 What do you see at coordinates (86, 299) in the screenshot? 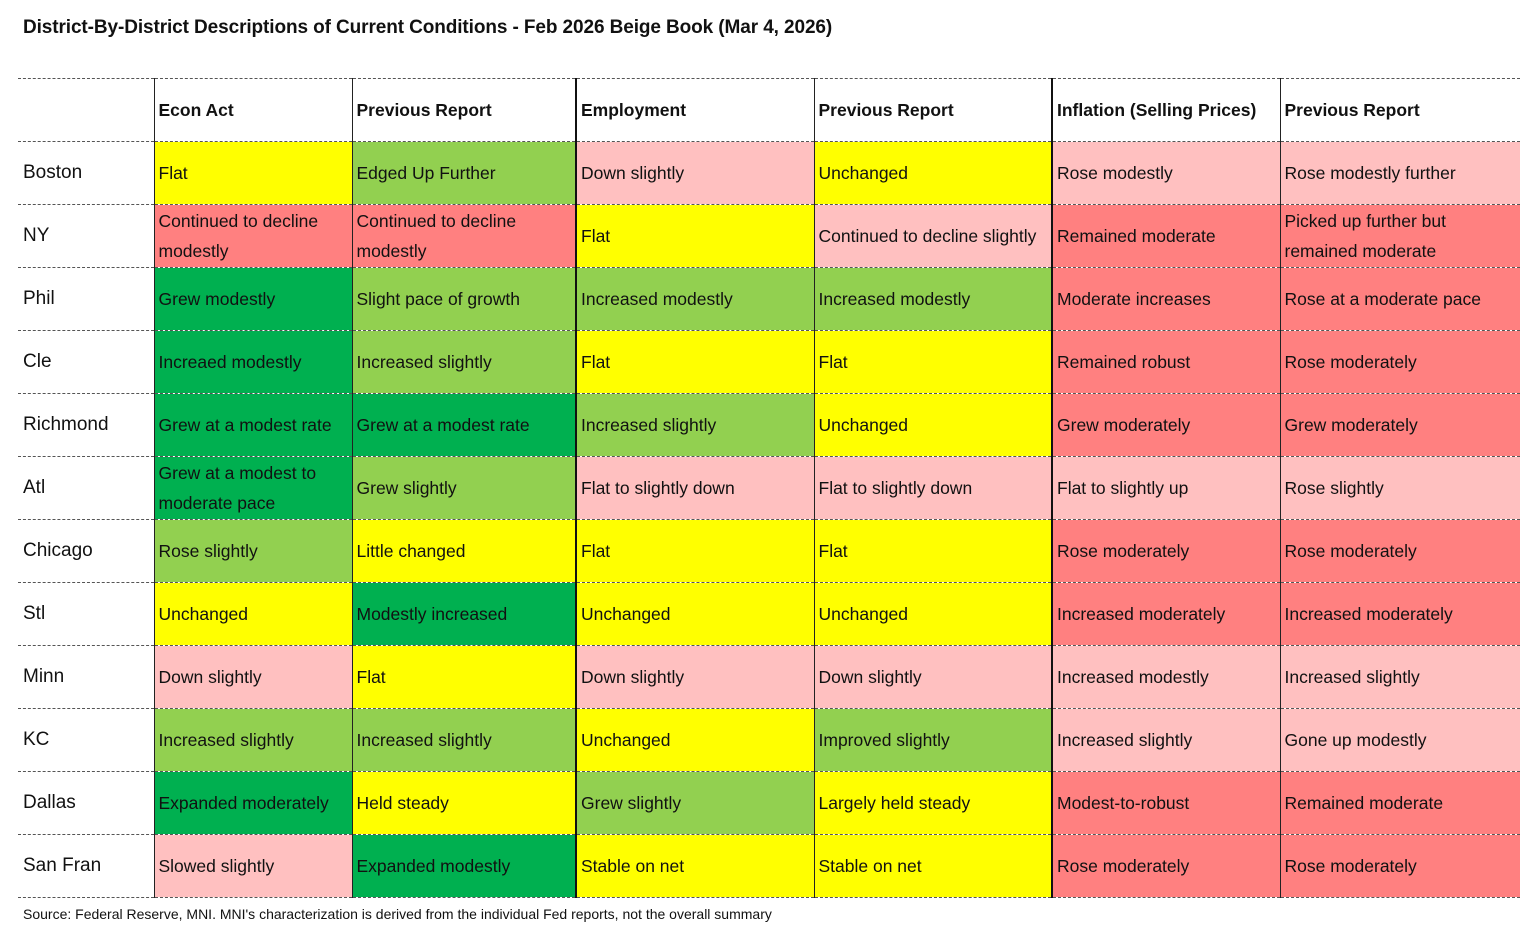
I see `district-name: Phil` at bounding box center [86, 299].